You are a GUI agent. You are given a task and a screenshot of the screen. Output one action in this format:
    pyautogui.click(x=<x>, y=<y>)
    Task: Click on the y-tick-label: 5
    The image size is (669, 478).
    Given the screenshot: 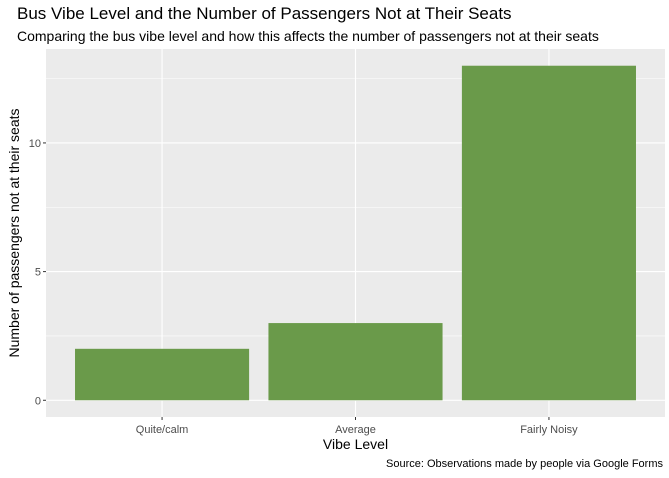 What is the action you would take?
    pyautogui.click(x=38, y=273)
    